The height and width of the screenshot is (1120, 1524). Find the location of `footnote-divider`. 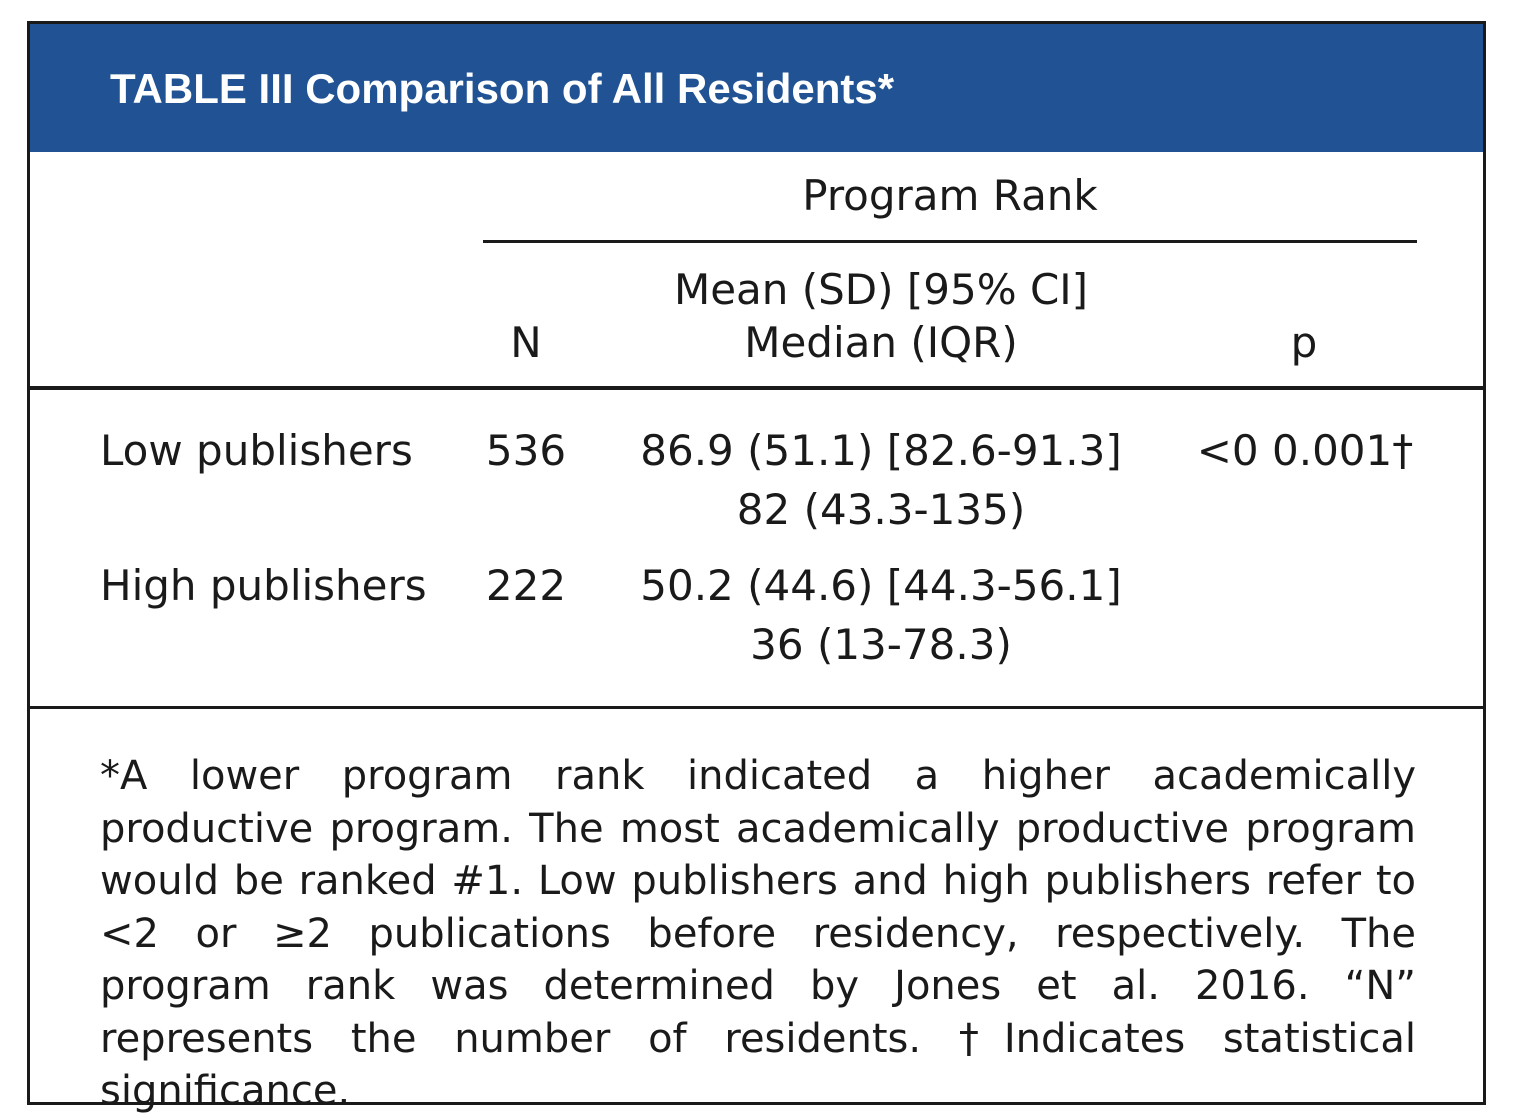

footnote-divider is located at coordinates (756, 707).